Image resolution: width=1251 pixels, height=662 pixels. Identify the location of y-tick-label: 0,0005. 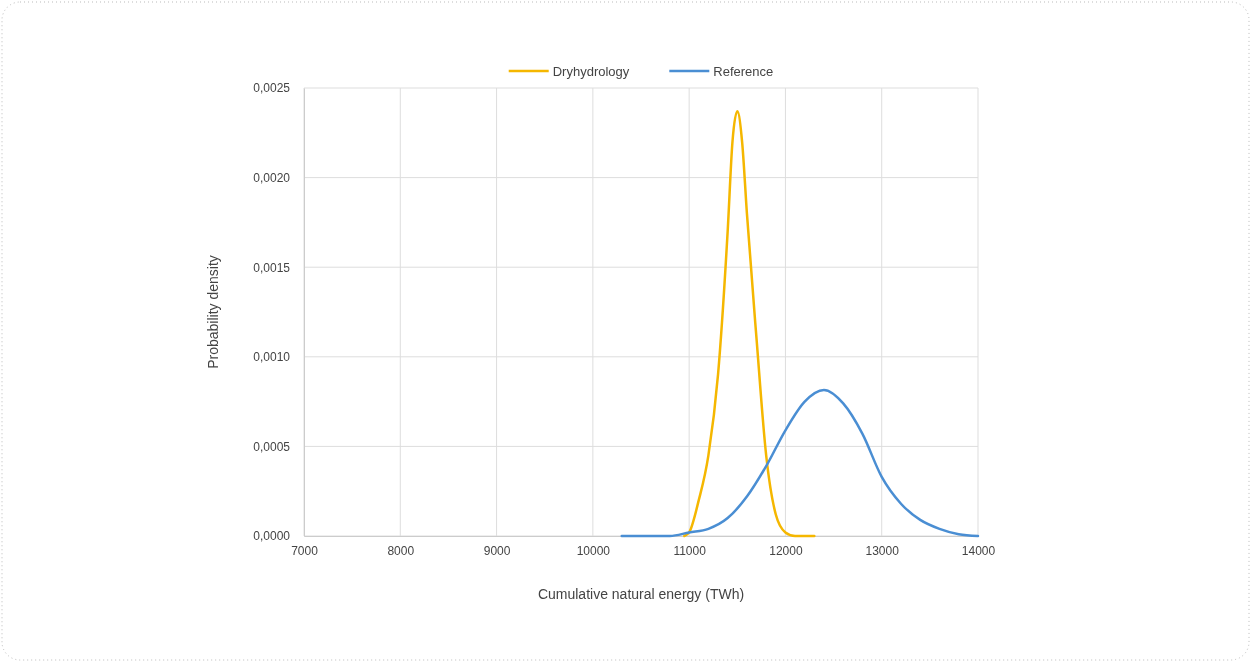
(272, 446).